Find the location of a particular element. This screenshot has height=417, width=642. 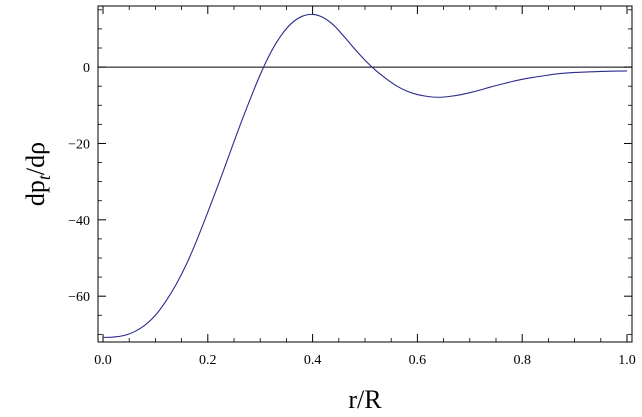

x-axis-label: r/R is located at coordinates (365, 399).